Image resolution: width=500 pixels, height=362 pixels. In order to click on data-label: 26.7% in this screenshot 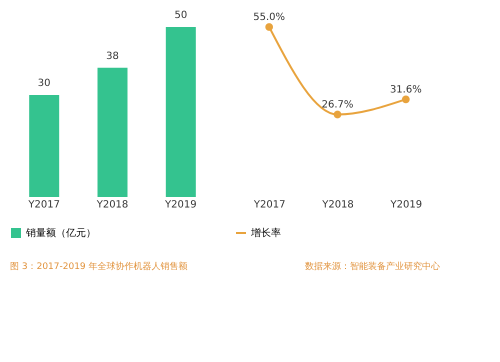, I will do `click(338, 104)`.